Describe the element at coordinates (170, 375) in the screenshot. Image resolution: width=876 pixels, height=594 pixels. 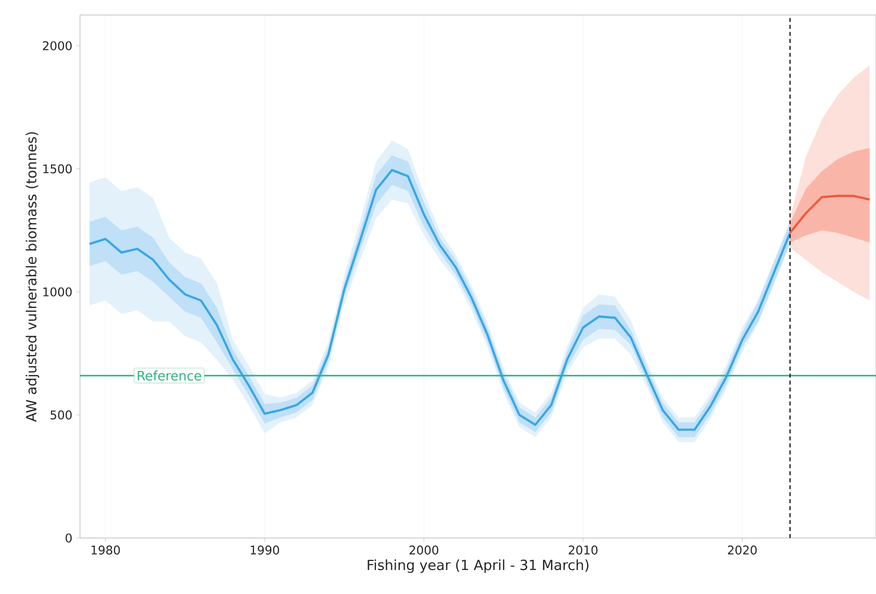
I see `ref-line-label: Reference` at that location.